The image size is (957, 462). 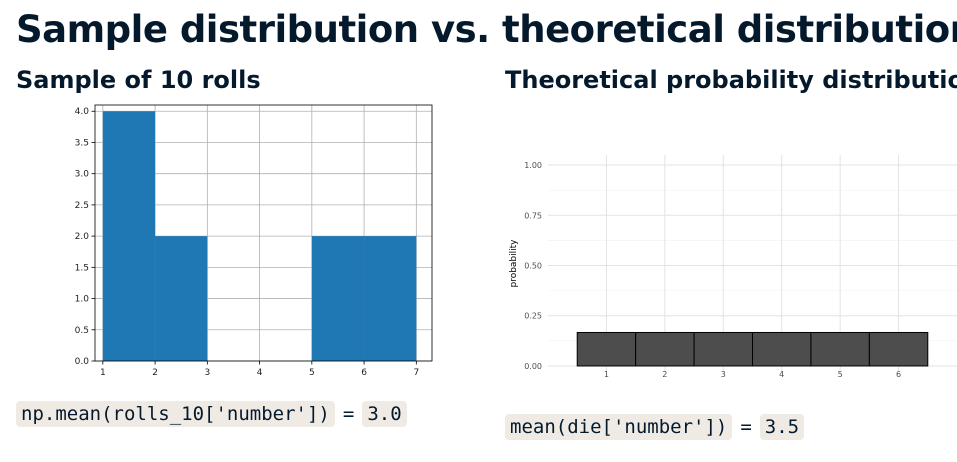 I want to click on y-axis-title: probability, so click(x=514, y=263).